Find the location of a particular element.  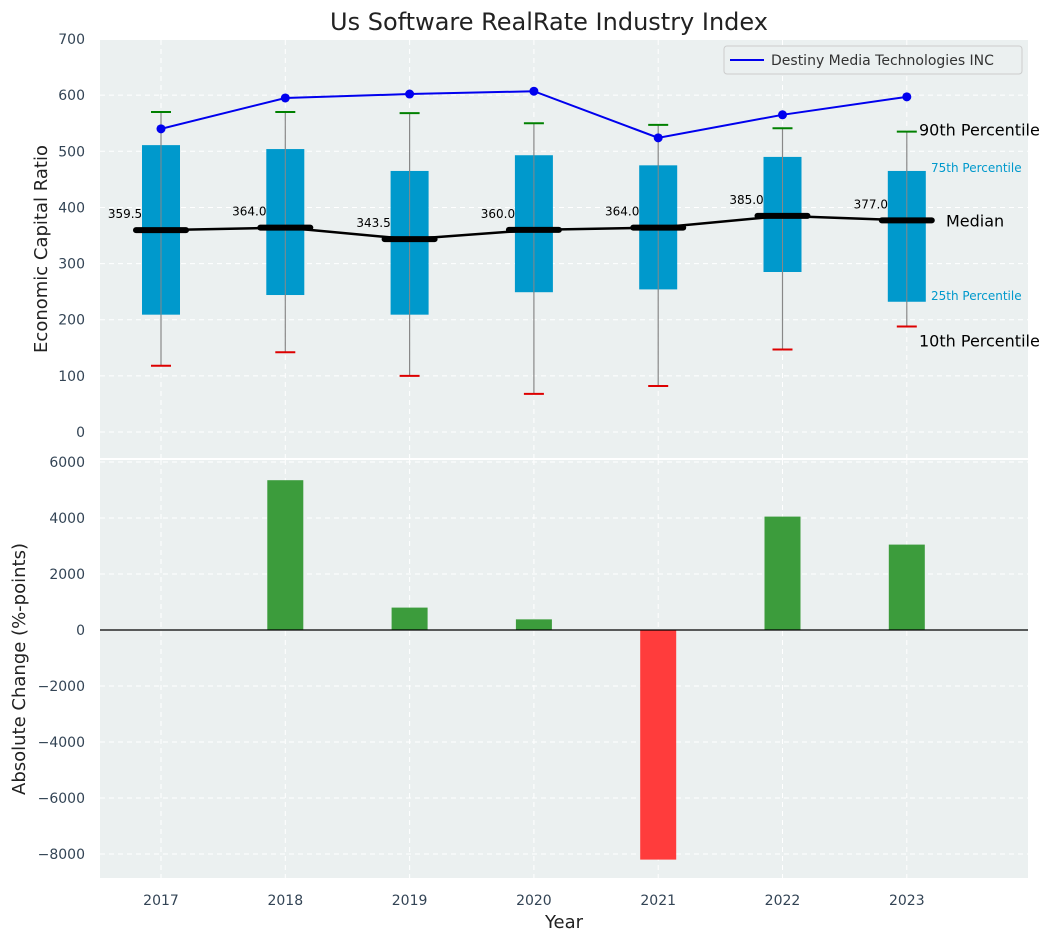

median-value-label: 359.5 is located at coordinates (125, 214).